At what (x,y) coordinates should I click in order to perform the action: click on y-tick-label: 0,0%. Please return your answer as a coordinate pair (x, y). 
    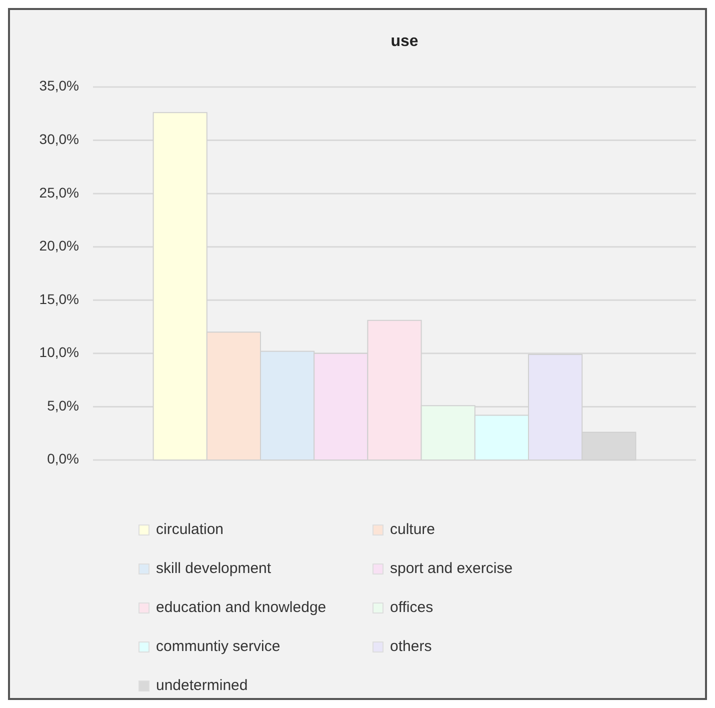
    Looking at the image, I should click on (63, 458).